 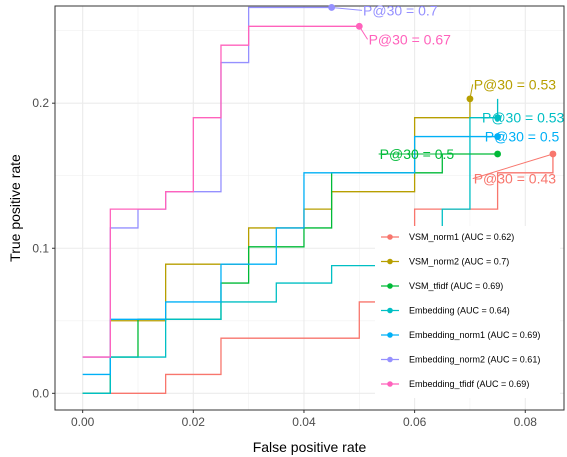 What do you see at coordinates (526, 422) in the screenshot?
I see `x-tick-label: 0.08` at bounding box center [526, 422].